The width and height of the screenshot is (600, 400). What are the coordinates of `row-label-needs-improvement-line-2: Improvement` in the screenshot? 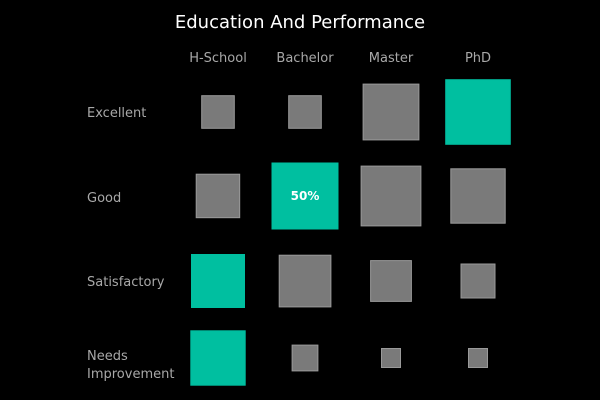 It's located at (130, 374).